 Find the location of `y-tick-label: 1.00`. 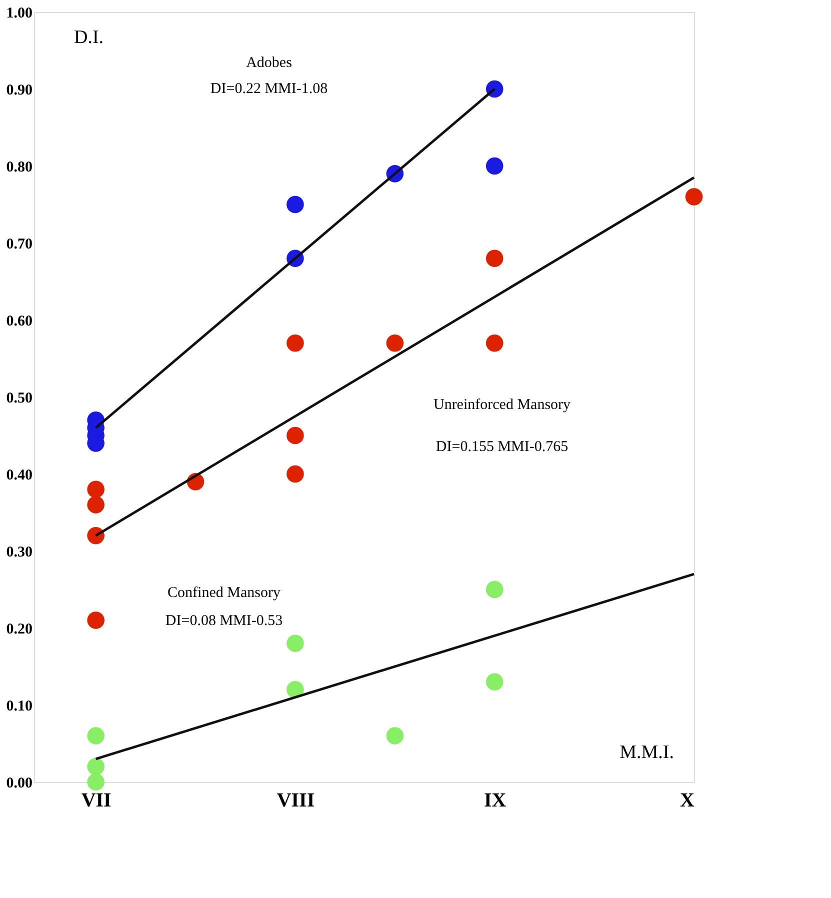

y-tick-label: 1.00 is located at coordinates (19, 14).